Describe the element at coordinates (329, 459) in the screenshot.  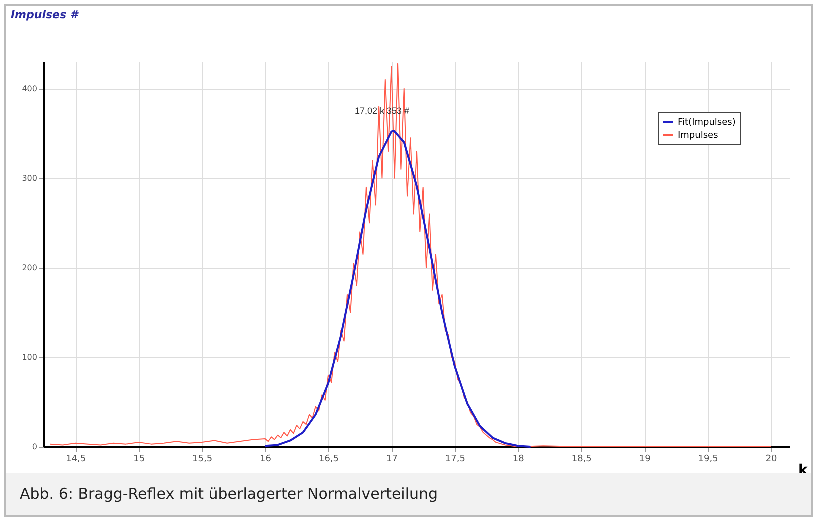
I see `x-tick-label: 16,5` at that location.